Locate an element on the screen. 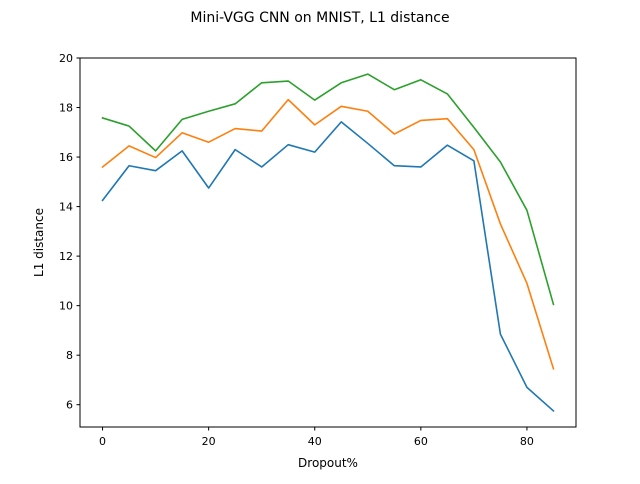 Image resolution: width=640 pixels, height=484 pixels. x-tick-label: 40 is located at coordinates (315, 441).